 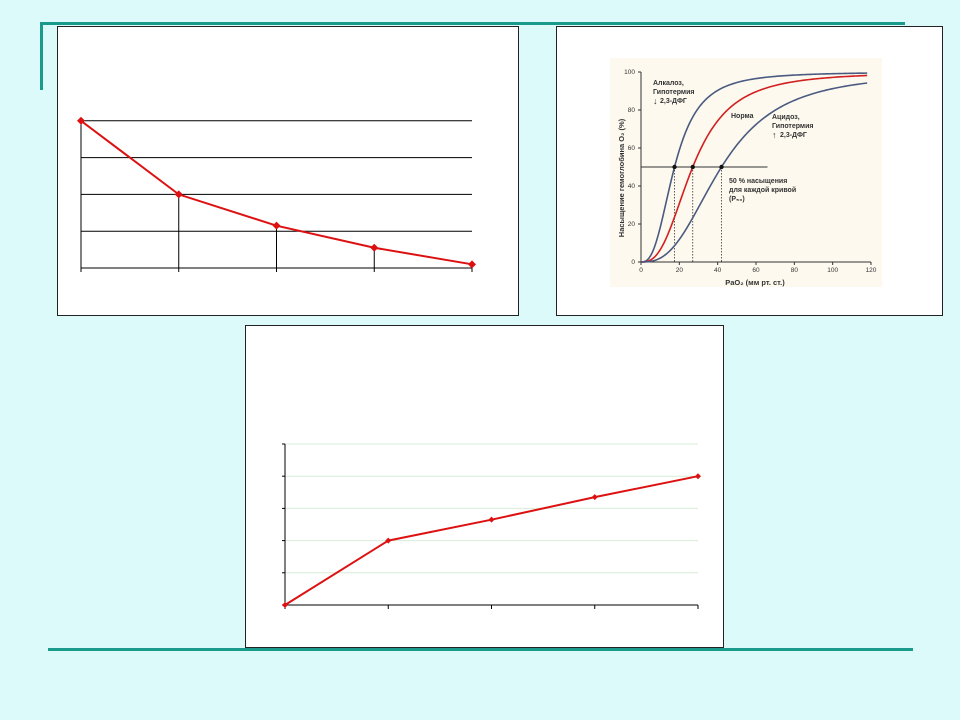 I want to click on norm-label: Норма, so click(x=742, y=116).